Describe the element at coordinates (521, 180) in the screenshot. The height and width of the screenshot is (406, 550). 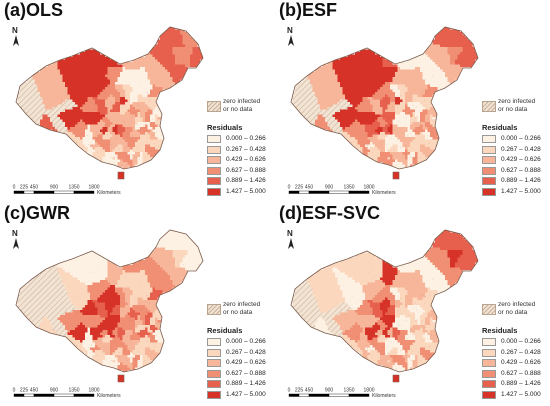
I see `legend-class-label: 0.889 – 1.426` at that location.